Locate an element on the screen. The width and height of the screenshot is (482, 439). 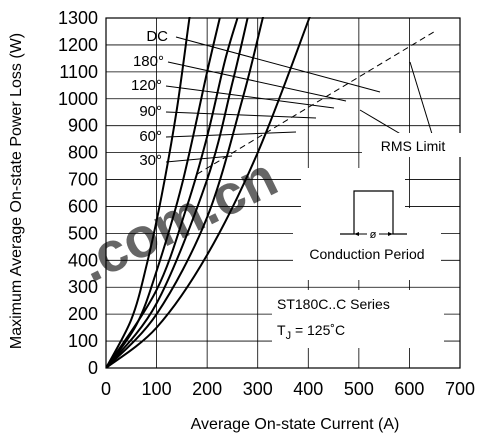
angle-label-3: 90° is located at coordinates (150, 111).